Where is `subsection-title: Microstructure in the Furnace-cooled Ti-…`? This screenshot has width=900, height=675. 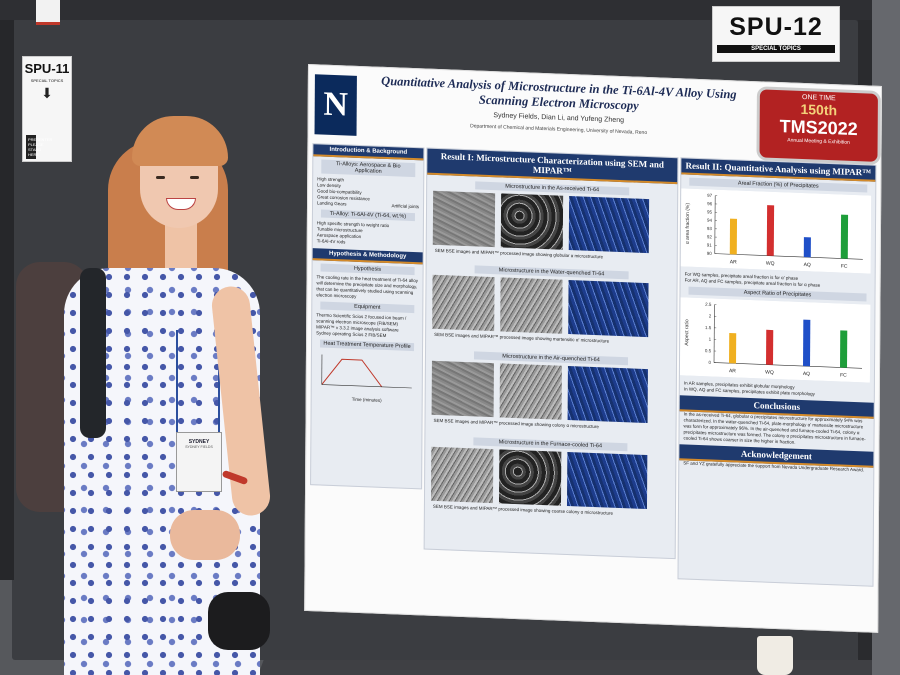 subsection-title: Microstructure in the Furnace-cooled Ti-… is located at coordinates (550, 444).